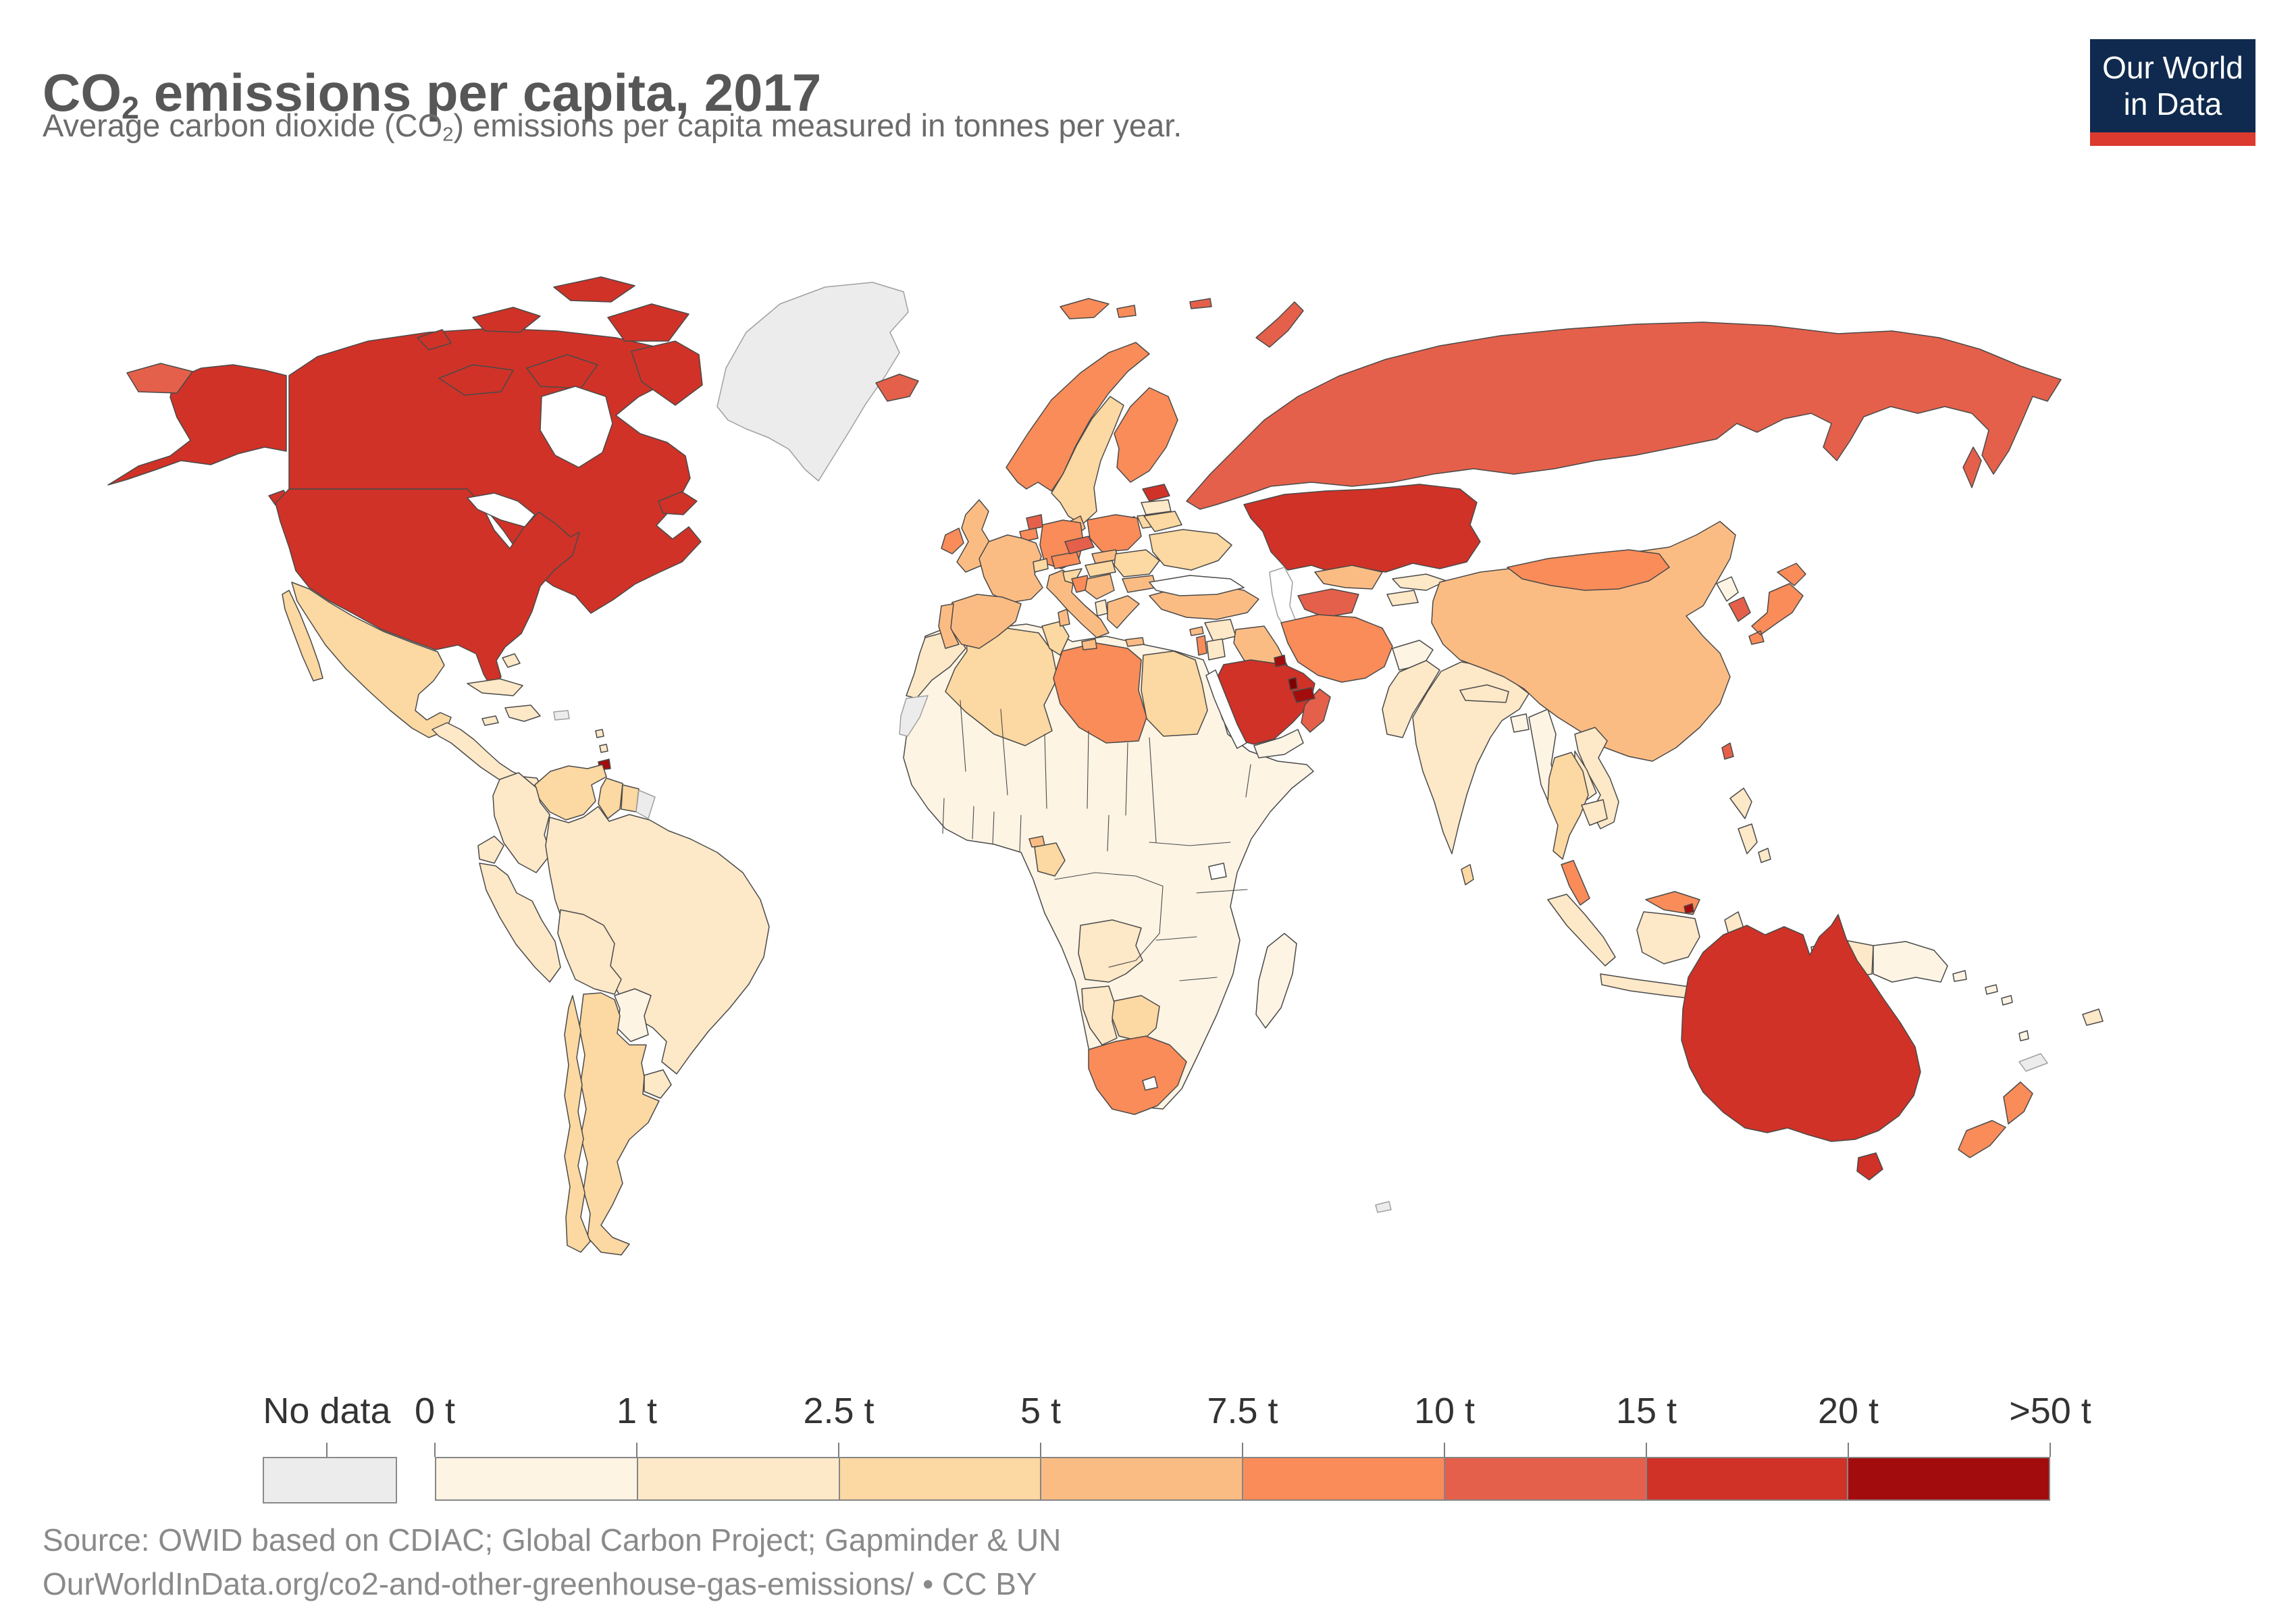 The height and width of the screenshot is (1621, 2296). Describe the element at coordinates (1801, 1028) in the screenshot. I see `country-australia` at that location.